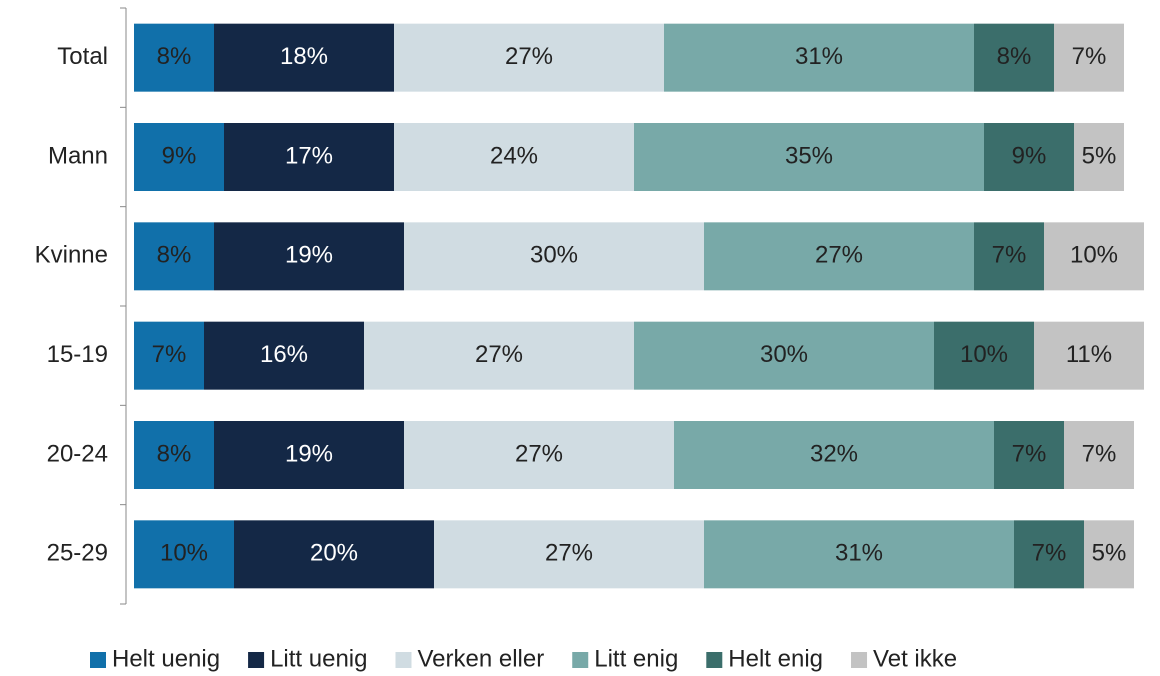  Describe the element at coordinates (166, 658) in the screenshot. I see `legend-label: Helt uenig` at that location.